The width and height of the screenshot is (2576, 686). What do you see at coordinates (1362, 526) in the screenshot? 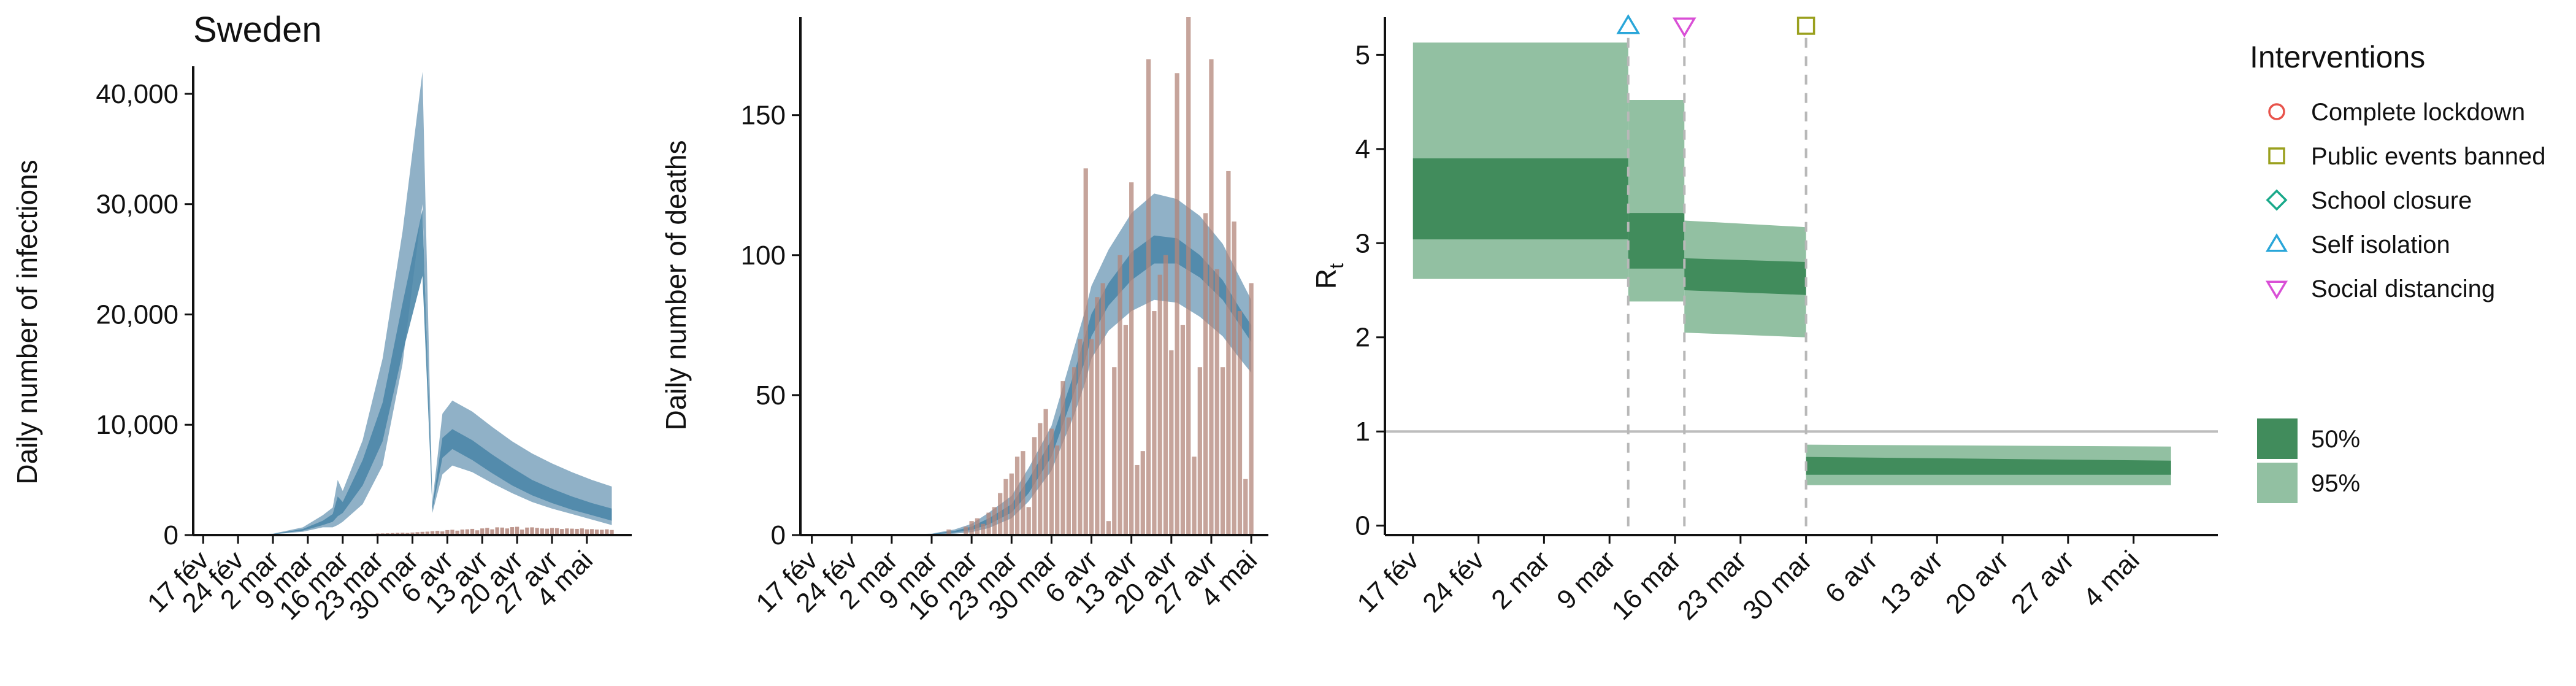
I see `rt-y-tick-label: 0` at bounding box center [1362, 526].